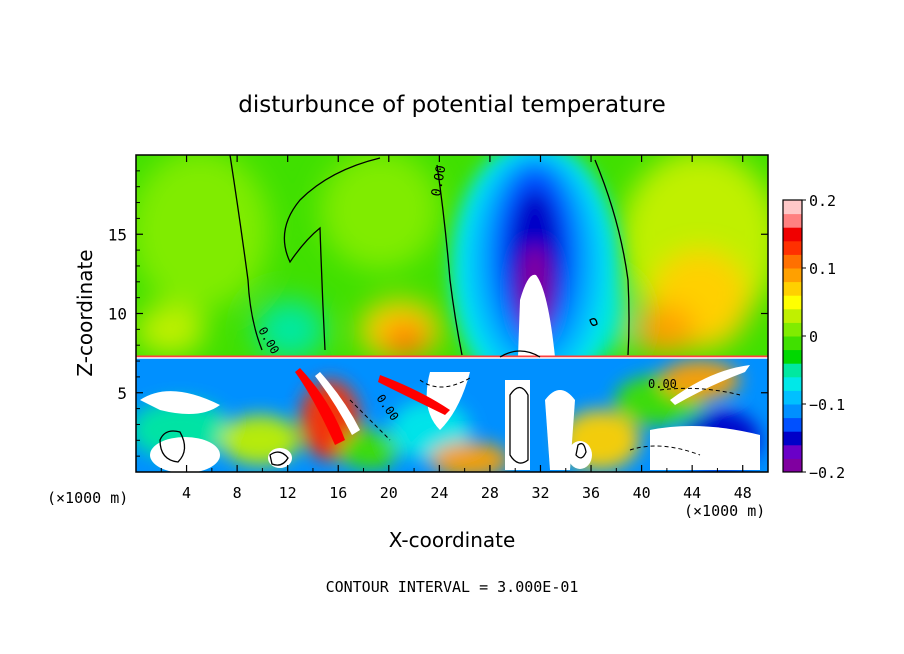 This screenshot has width=904, height=654. Describe the element at coordinates (827, 473) in the screenshot. I see `colorbar-tick-label: −0.2` at that location.